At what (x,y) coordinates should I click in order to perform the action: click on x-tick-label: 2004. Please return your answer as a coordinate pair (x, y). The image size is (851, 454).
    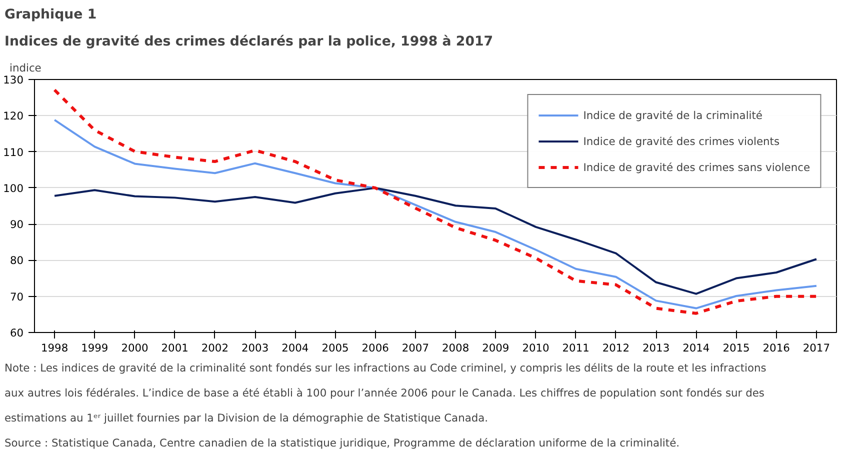
    Looking at the image, I should click on (295, 348).